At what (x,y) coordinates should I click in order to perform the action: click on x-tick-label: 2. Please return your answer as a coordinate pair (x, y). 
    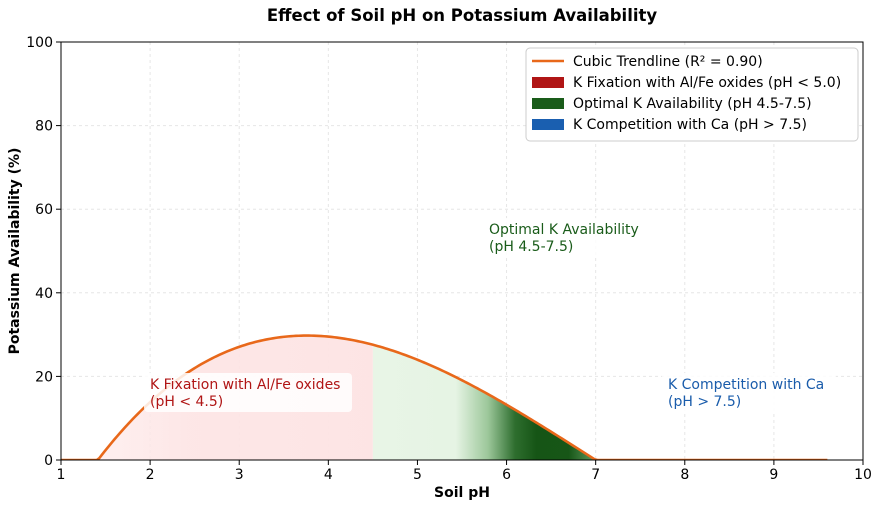
    Looking at the image, I should click on (150, 475).